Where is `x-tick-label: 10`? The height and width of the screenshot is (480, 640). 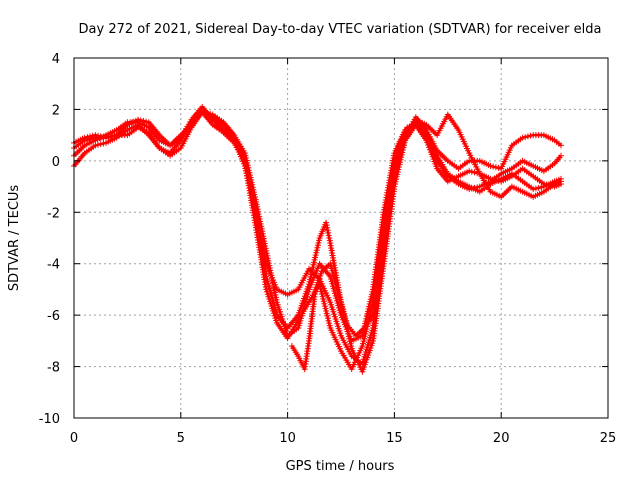
x-tick-label: 10 is located at coordinates (287, 438).